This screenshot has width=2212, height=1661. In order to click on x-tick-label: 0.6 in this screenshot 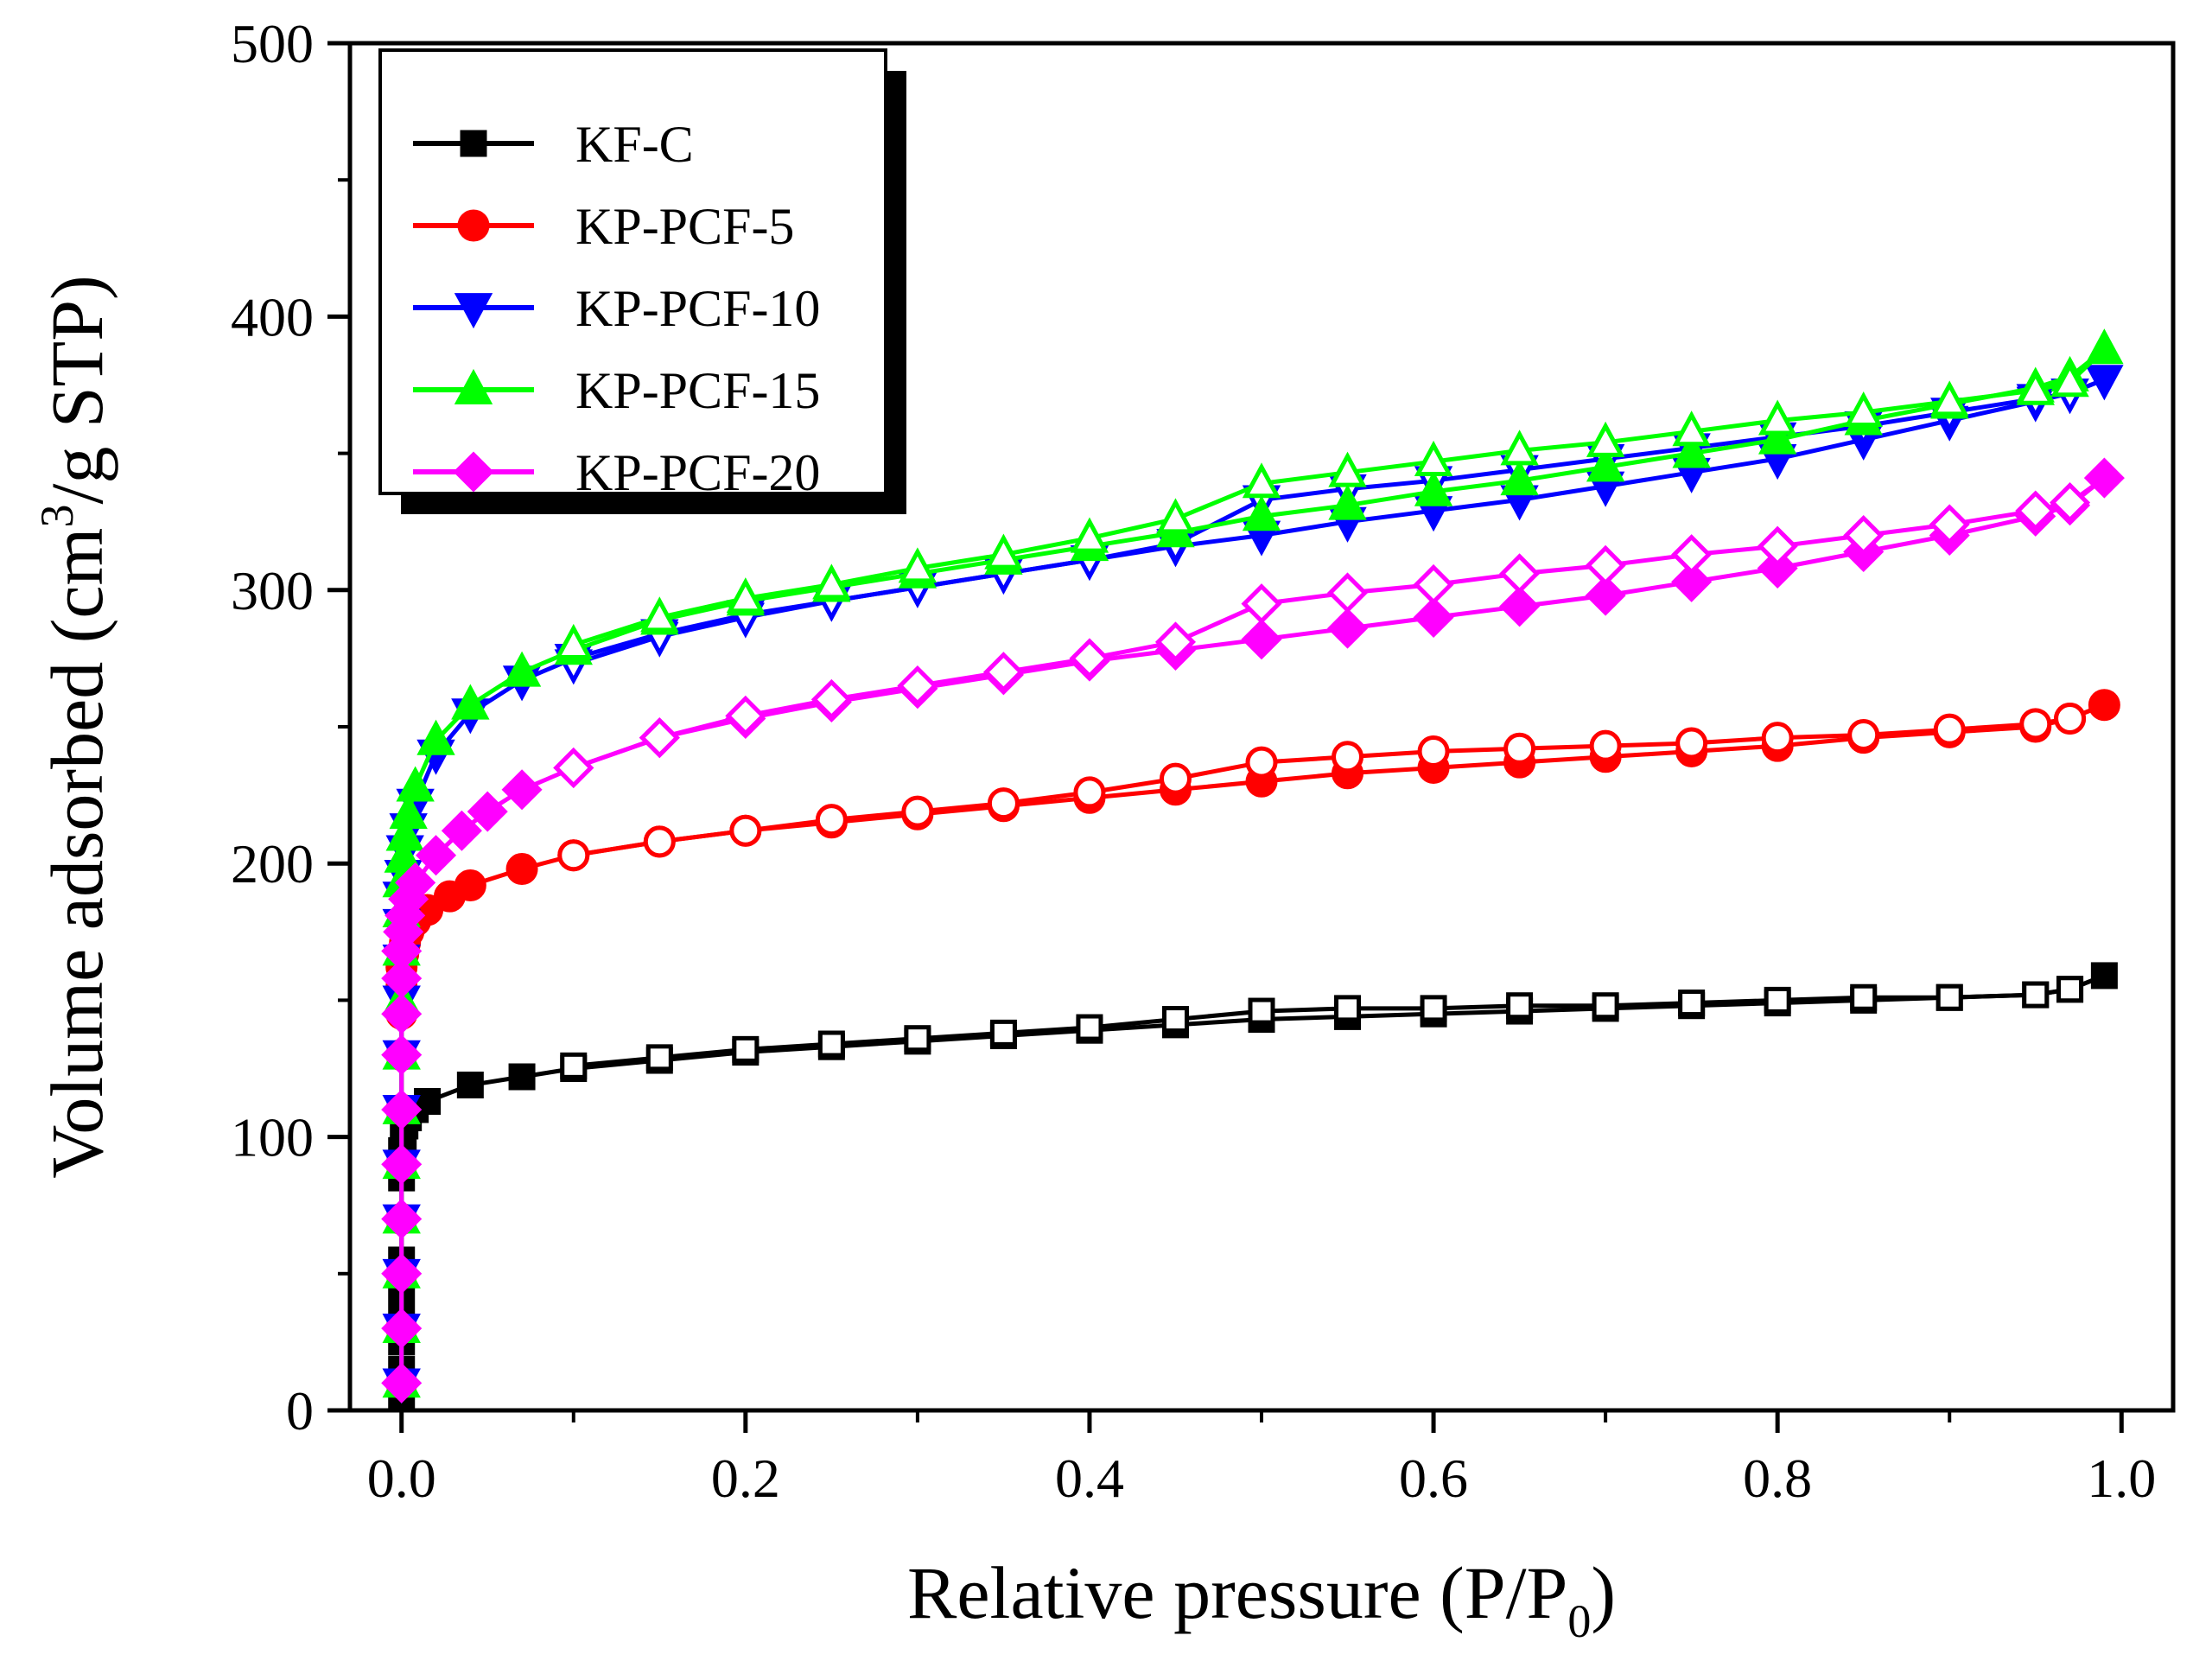, I will do `click(1433, 1478)`.